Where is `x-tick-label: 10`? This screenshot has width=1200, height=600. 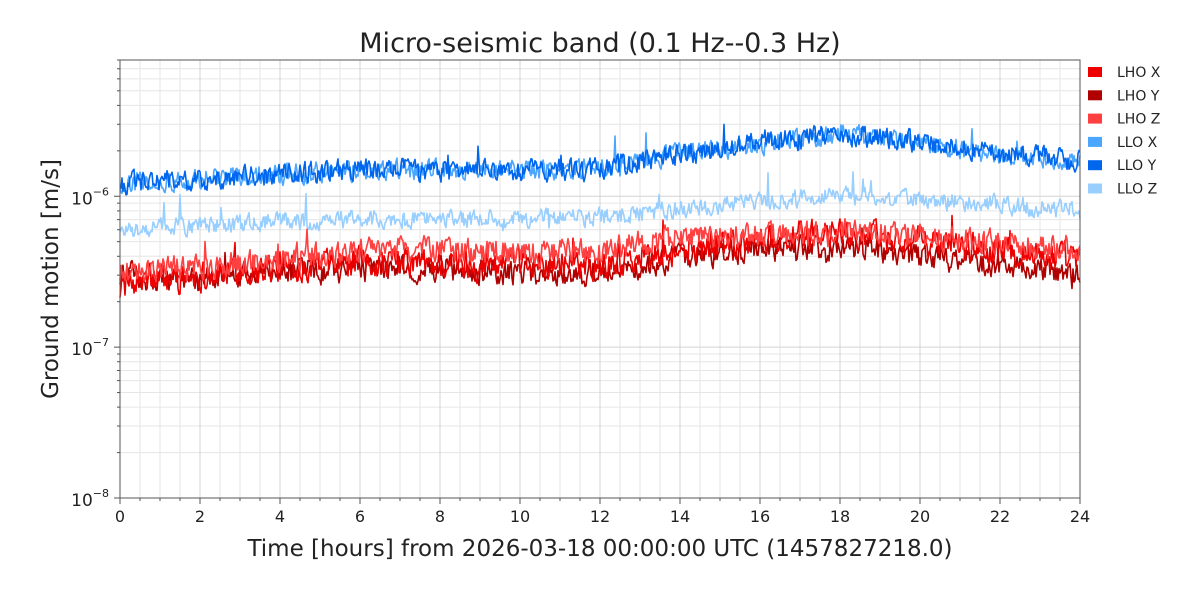
x-tick-label: 10 is located at coordinates (520, 516).